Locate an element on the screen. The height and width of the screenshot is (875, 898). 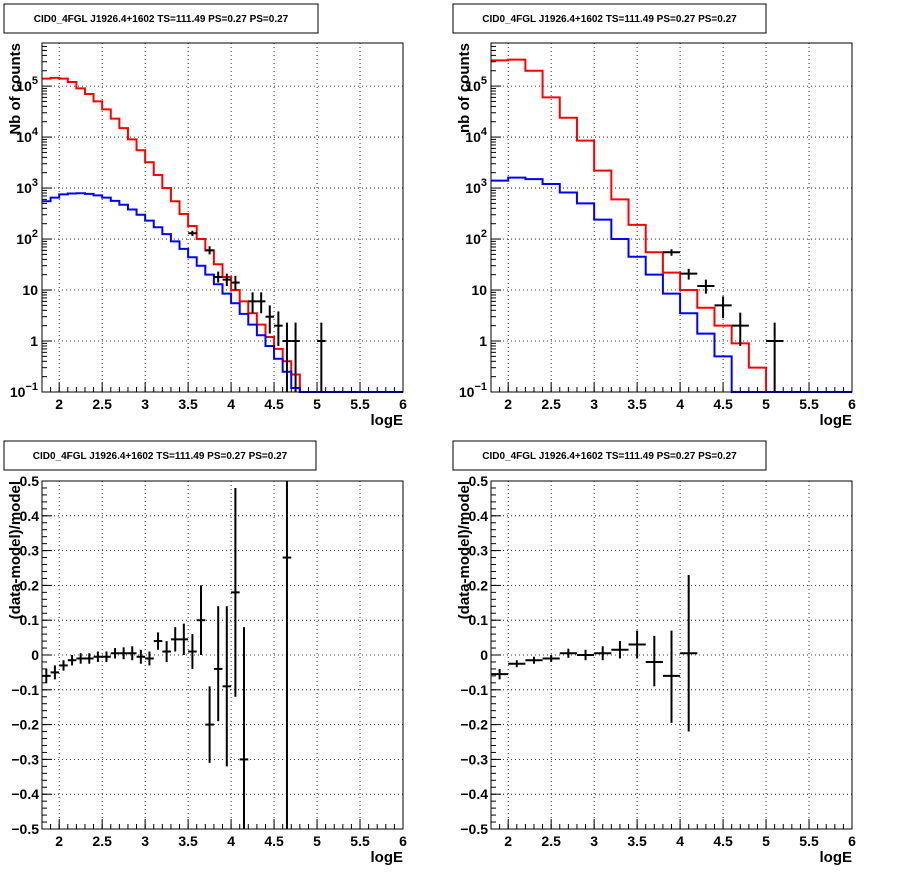
model-histogram is located at coordinates (222, 234).